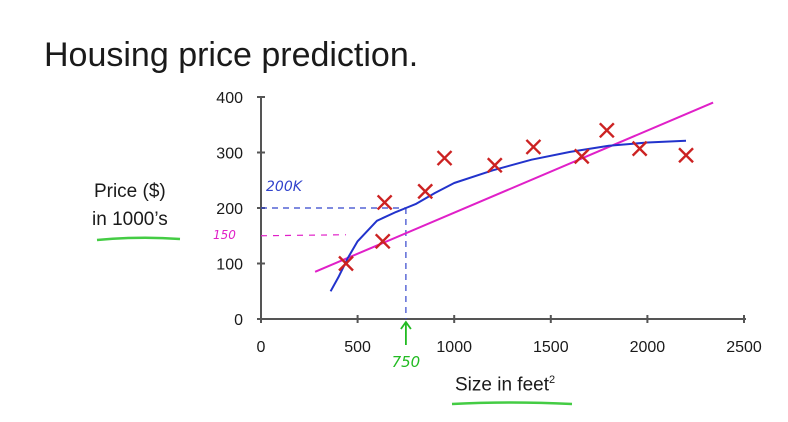 Image resolution: width=788 pixels, height=422 pixels. What do you see at coordinates (285, 187) in the screenshot?
I see `annotation-200k: 200K` at bounding box center [285, 187].